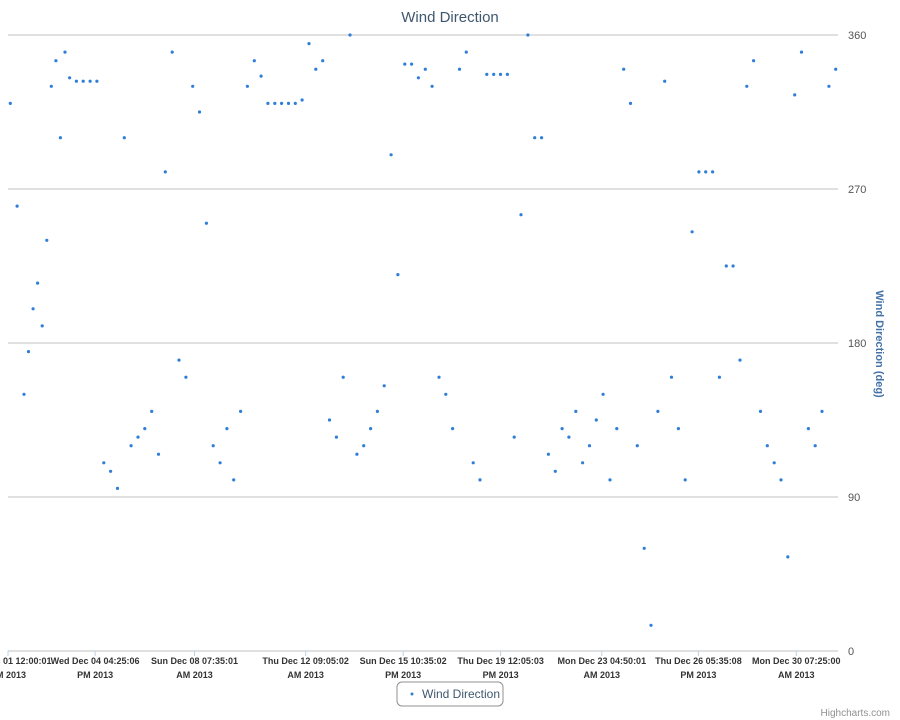  Describe the element at coordinates (461, 694) in the screenshot. I see `legend-item-wind-direction: Wind Direction` at that location.